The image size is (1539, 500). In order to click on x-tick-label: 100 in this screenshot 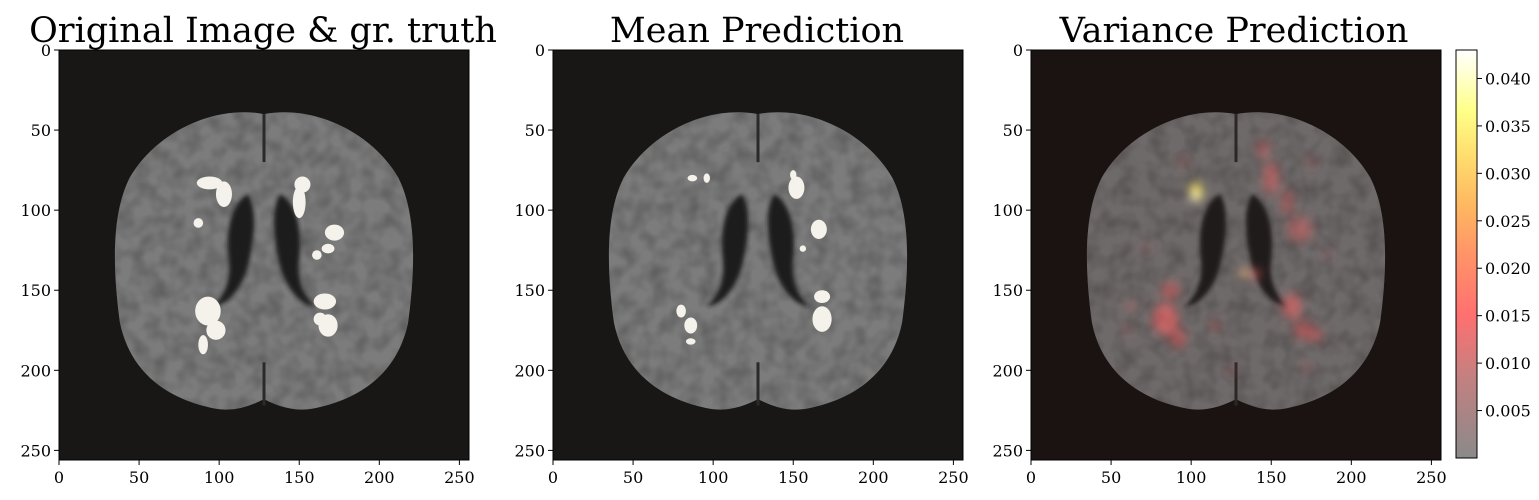, I will do `click(1191, 477)`.